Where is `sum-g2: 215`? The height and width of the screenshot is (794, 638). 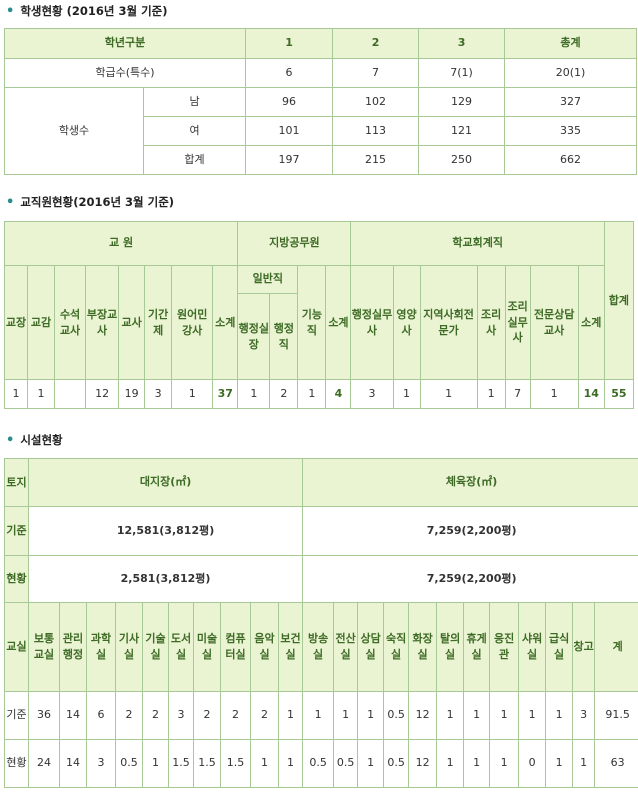 sum-g2: 215 is located at coordinates (376, 160).